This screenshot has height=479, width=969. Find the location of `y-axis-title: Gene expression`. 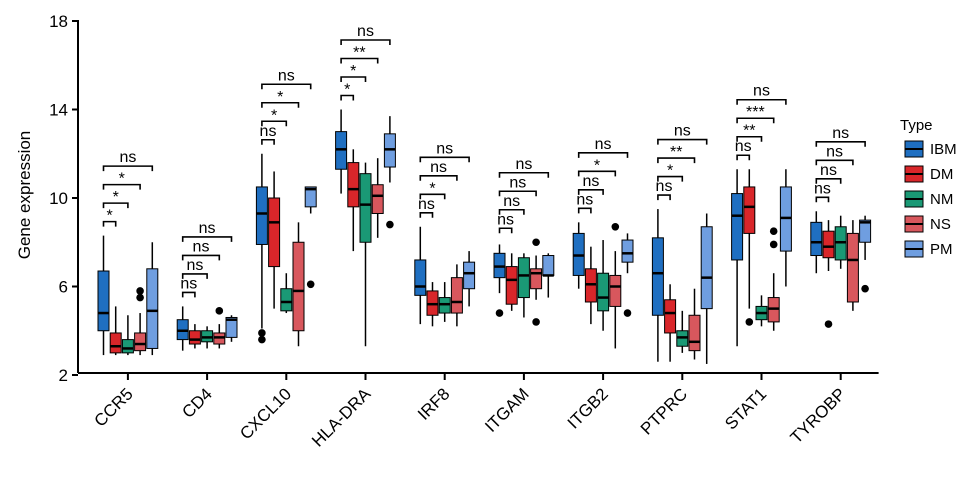

y-axis-title: Gene expression is located at coordinates (24, 195).